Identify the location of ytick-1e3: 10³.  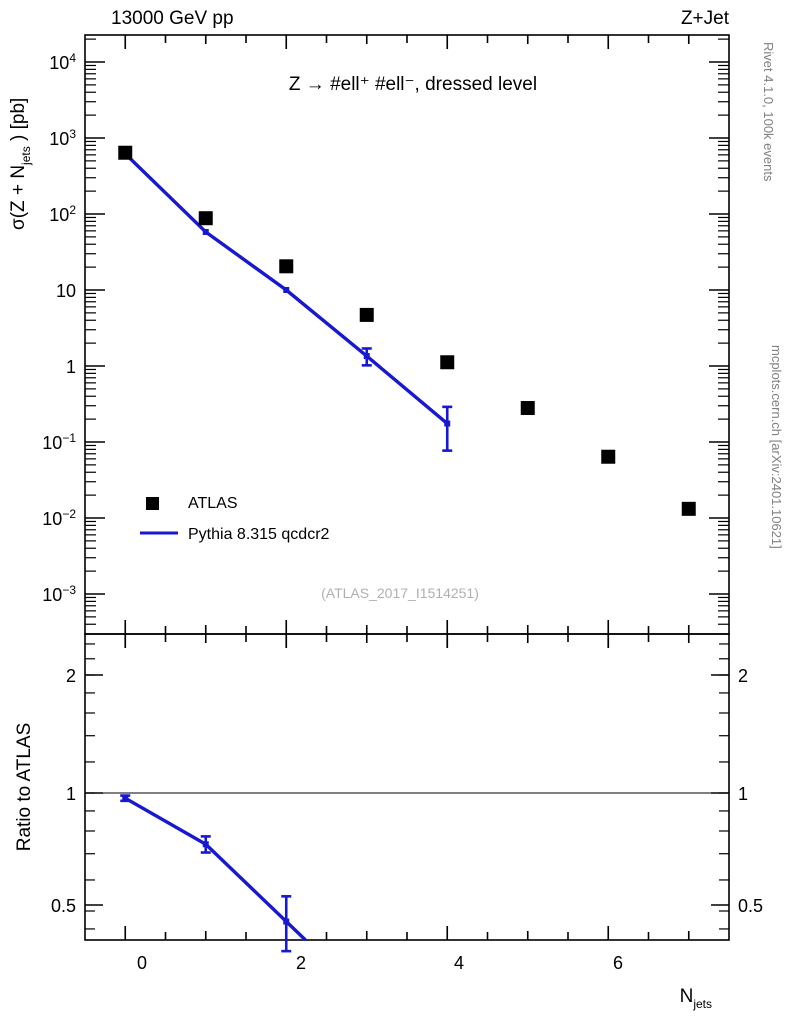
(62, 138).